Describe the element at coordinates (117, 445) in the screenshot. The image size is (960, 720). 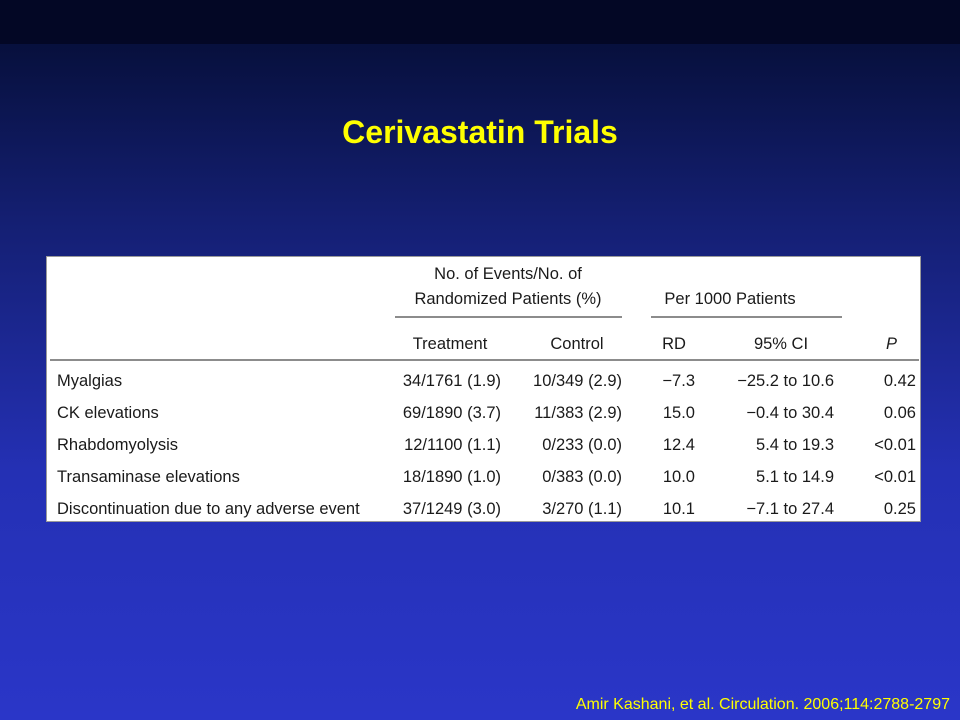
I see `row-label: Rhabdomyolysis` at that location.